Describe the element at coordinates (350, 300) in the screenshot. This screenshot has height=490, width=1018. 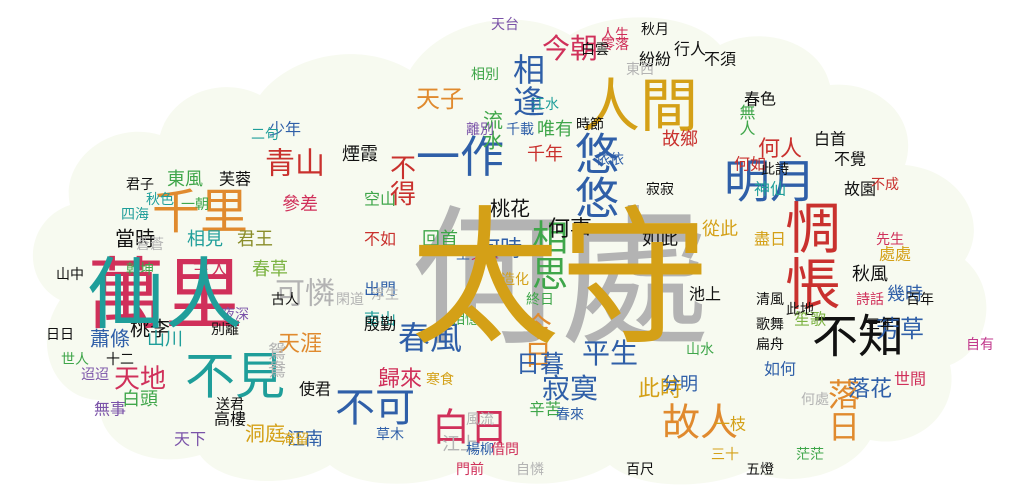
I see `word-134: 閑道` at that location.